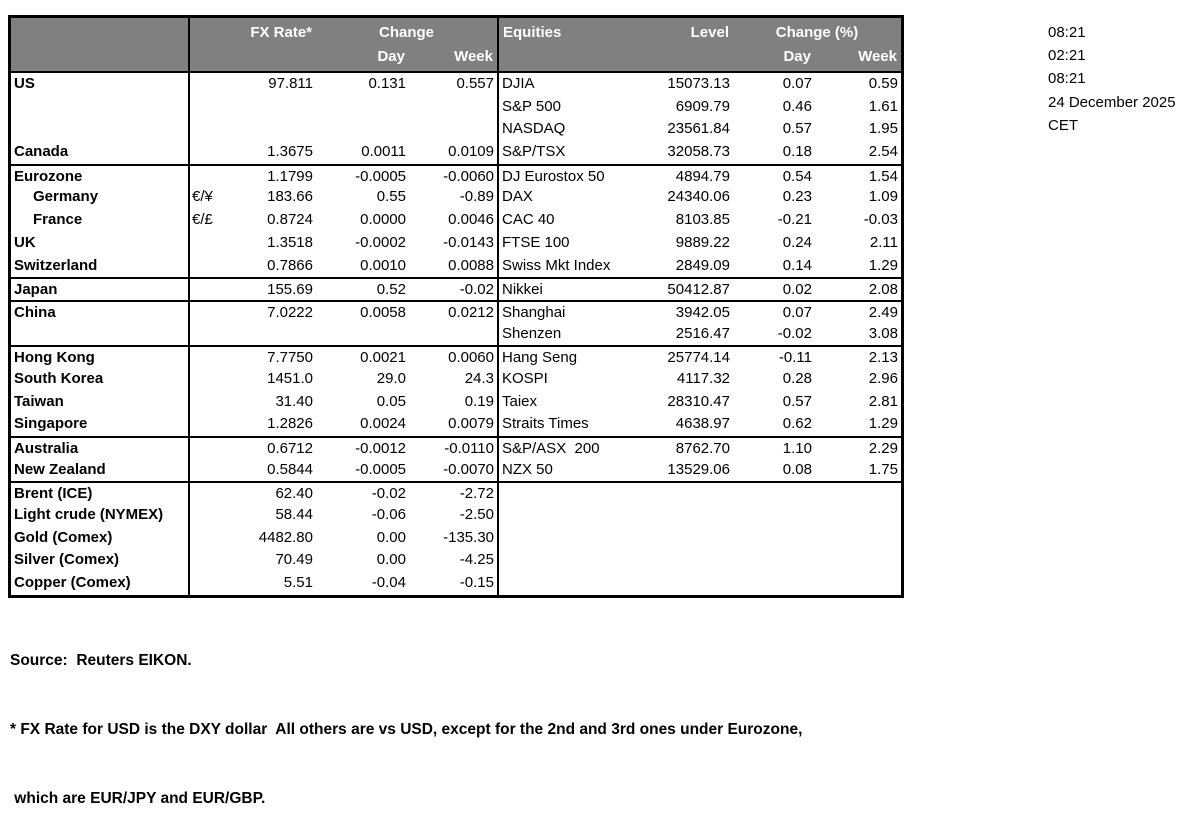 The height and width of the screenshot is (833, 1204). I want to click on equity-name: Straits Times, so click(545, 424).